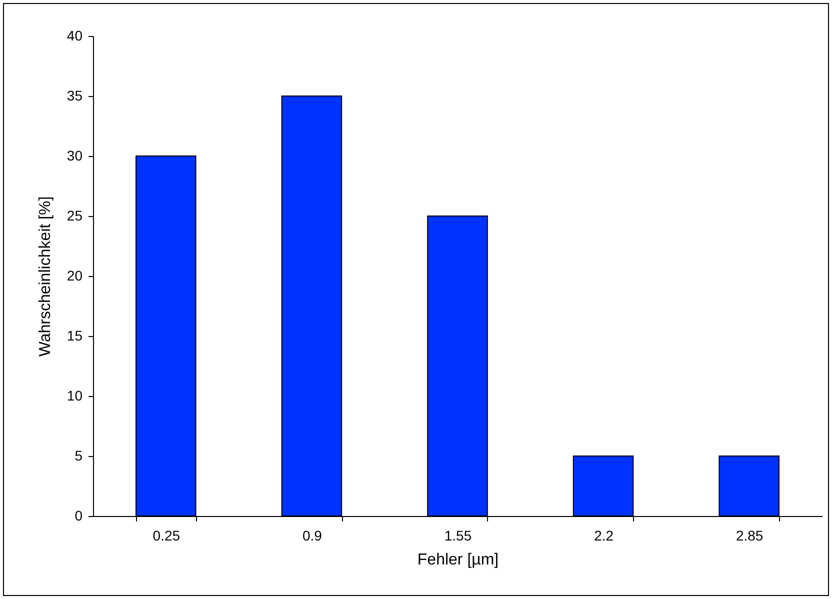 The image size is (832, 599). What do you see at coordinates (750, 536) in the screenshot?
I see `x-tick-label: 2.85` at bounding box center [750, 536].